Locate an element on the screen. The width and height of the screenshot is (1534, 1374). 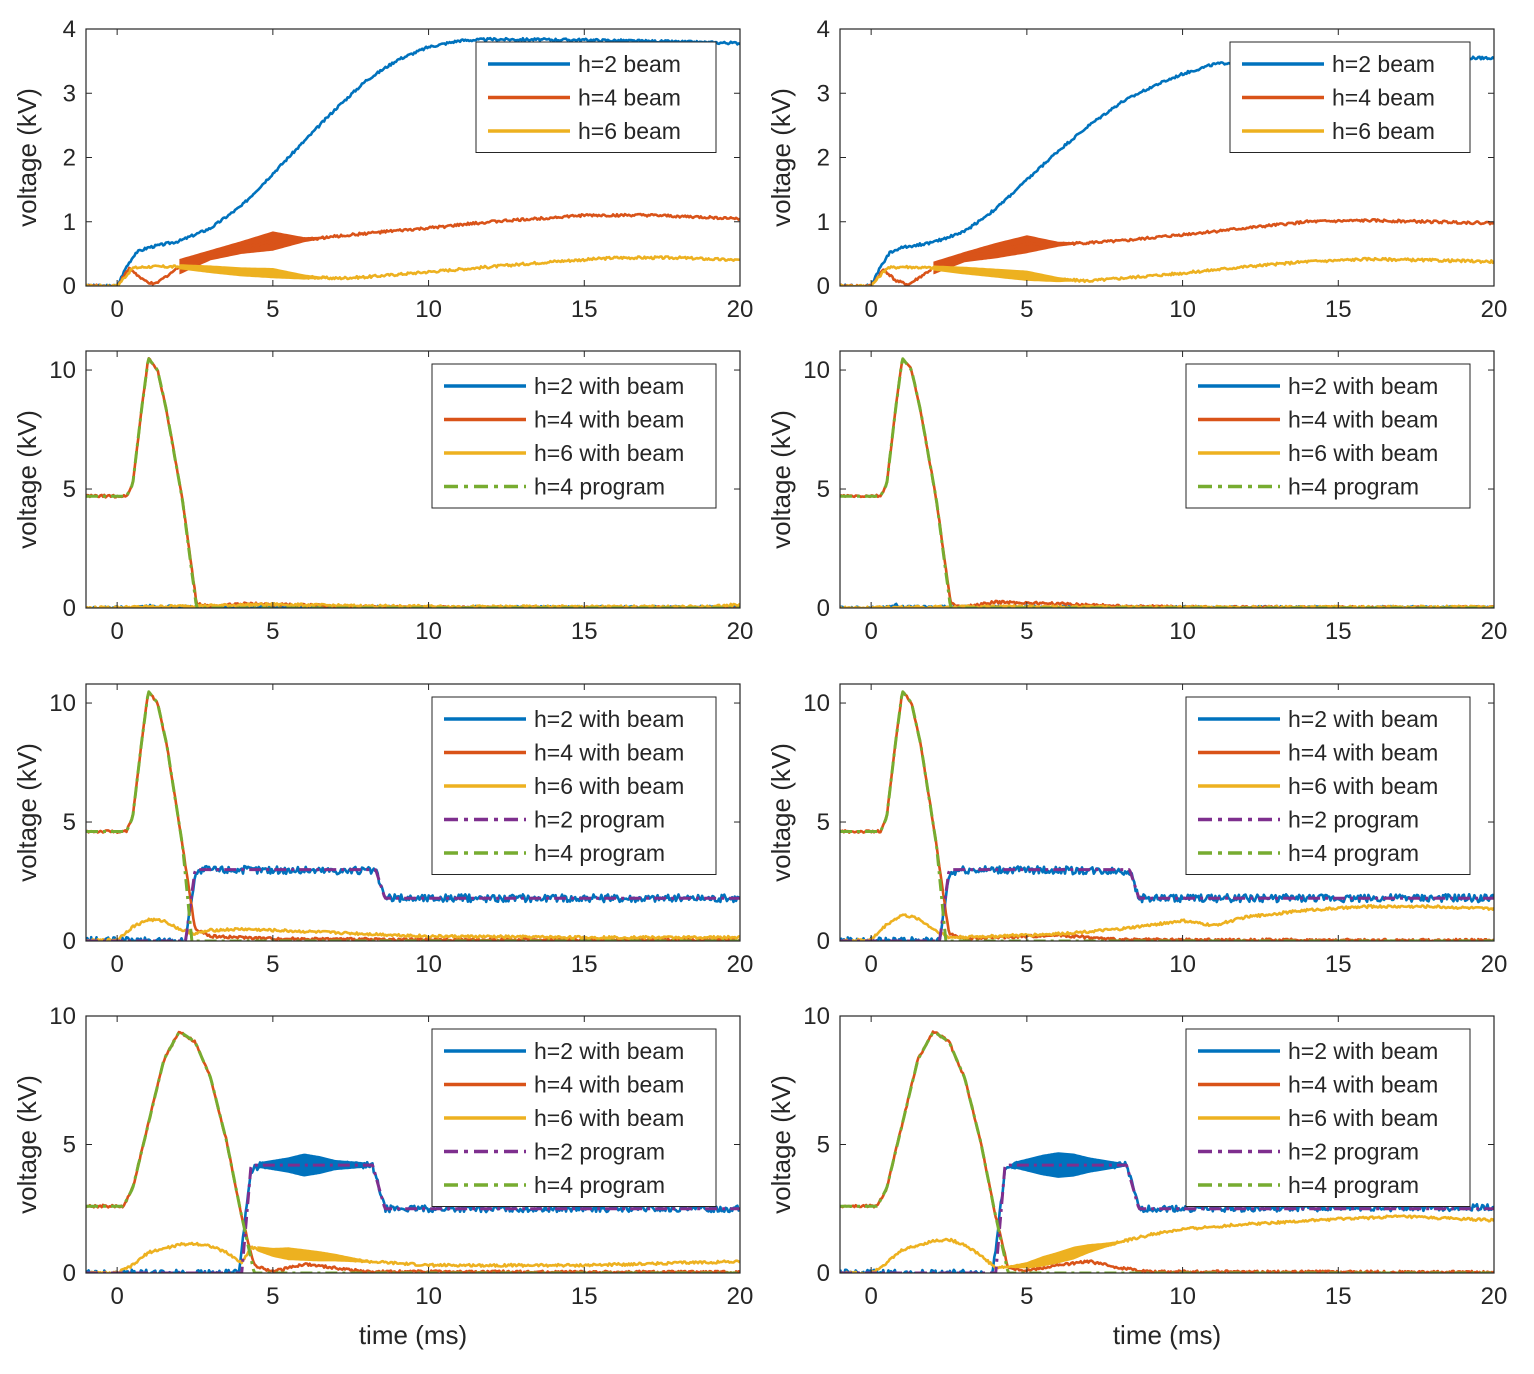
y-tick-label: 3 is located at coordinates (69, 93).